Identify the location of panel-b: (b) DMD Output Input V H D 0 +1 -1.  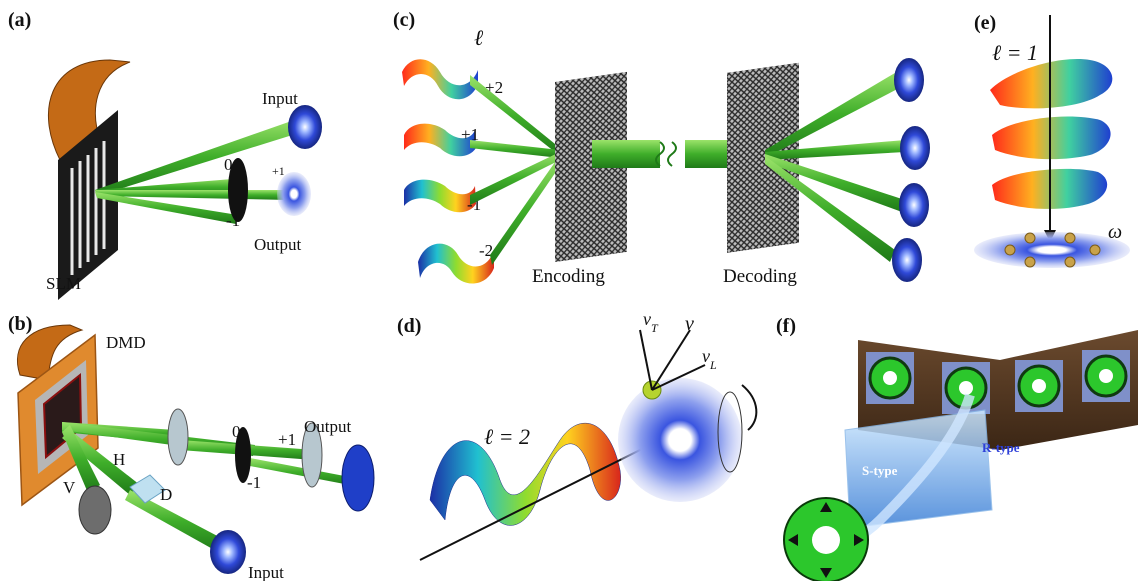
(191, 447).